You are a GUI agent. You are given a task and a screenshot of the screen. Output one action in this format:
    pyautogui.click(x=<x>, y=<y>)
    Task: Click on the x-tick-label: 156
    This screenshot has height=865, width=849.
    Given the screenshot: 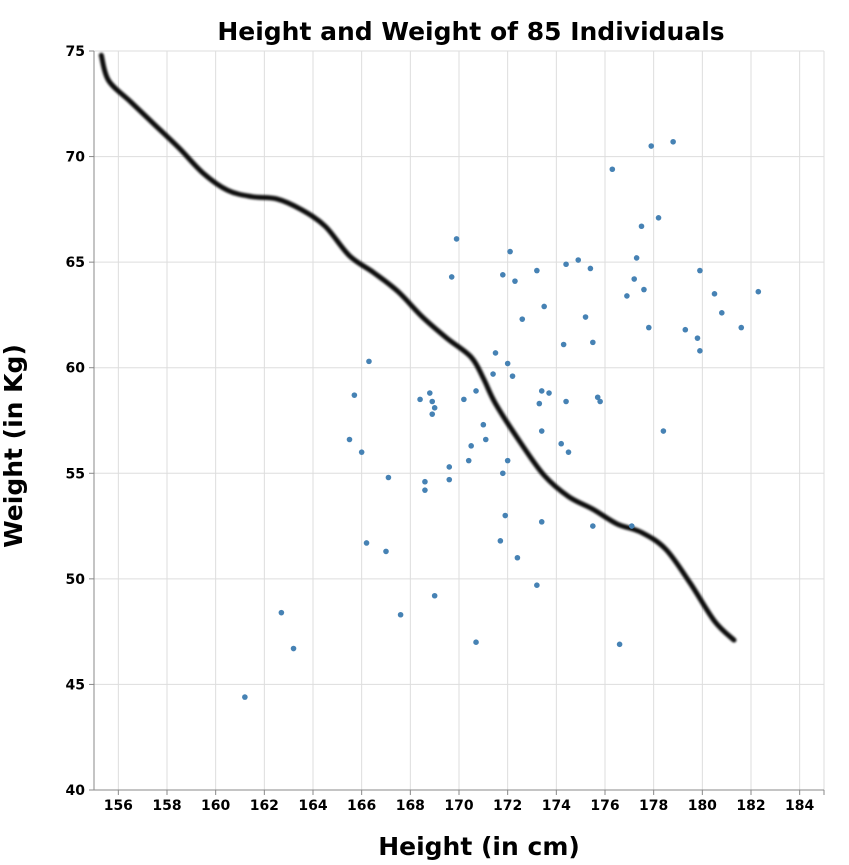 What is the action you would take?
    pyautogui.click(x=118, y=806)
    